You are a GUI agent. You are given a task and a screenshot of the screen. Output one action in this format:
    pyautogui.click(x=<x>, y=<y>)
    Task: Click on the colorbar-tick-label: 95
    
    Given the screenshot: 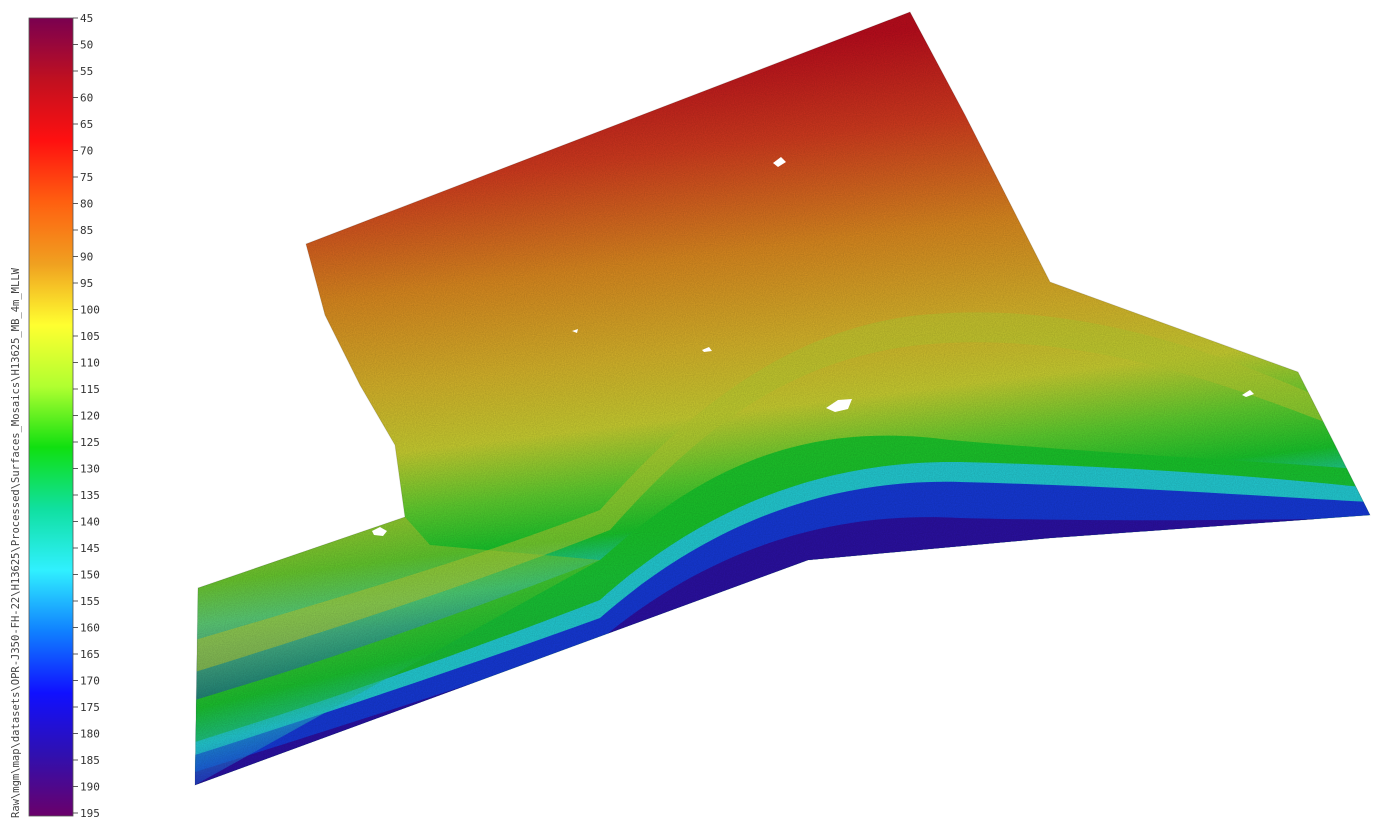 What is the action you would take?
    pyautogui.click(x=86, y=283)
    